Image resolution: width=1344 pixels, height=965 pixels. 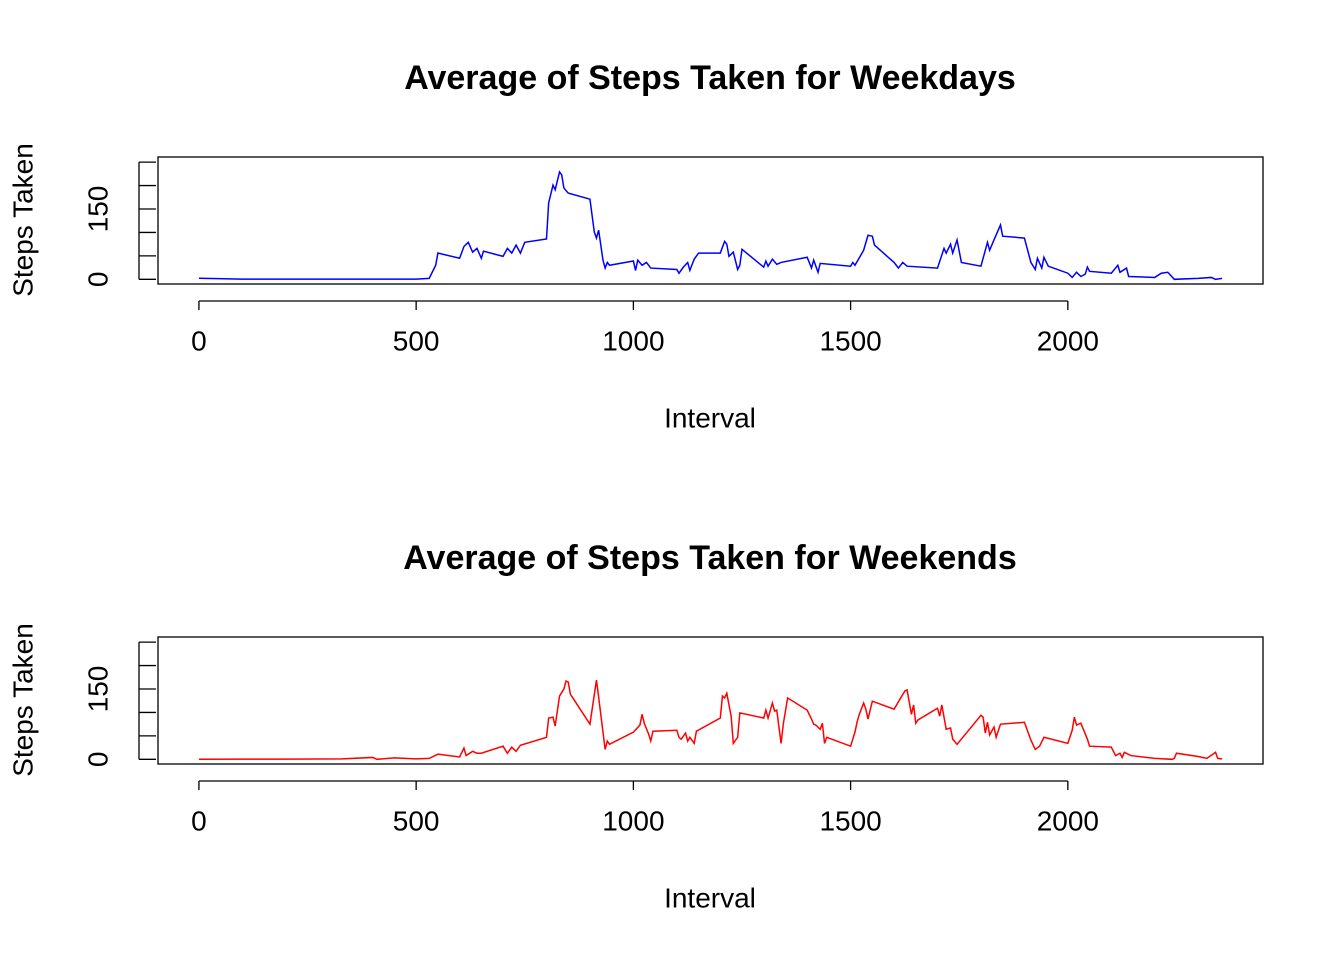 I want to click on chart-title: Average of Steps Taken for Weekdays, so click(x=710, y=78).